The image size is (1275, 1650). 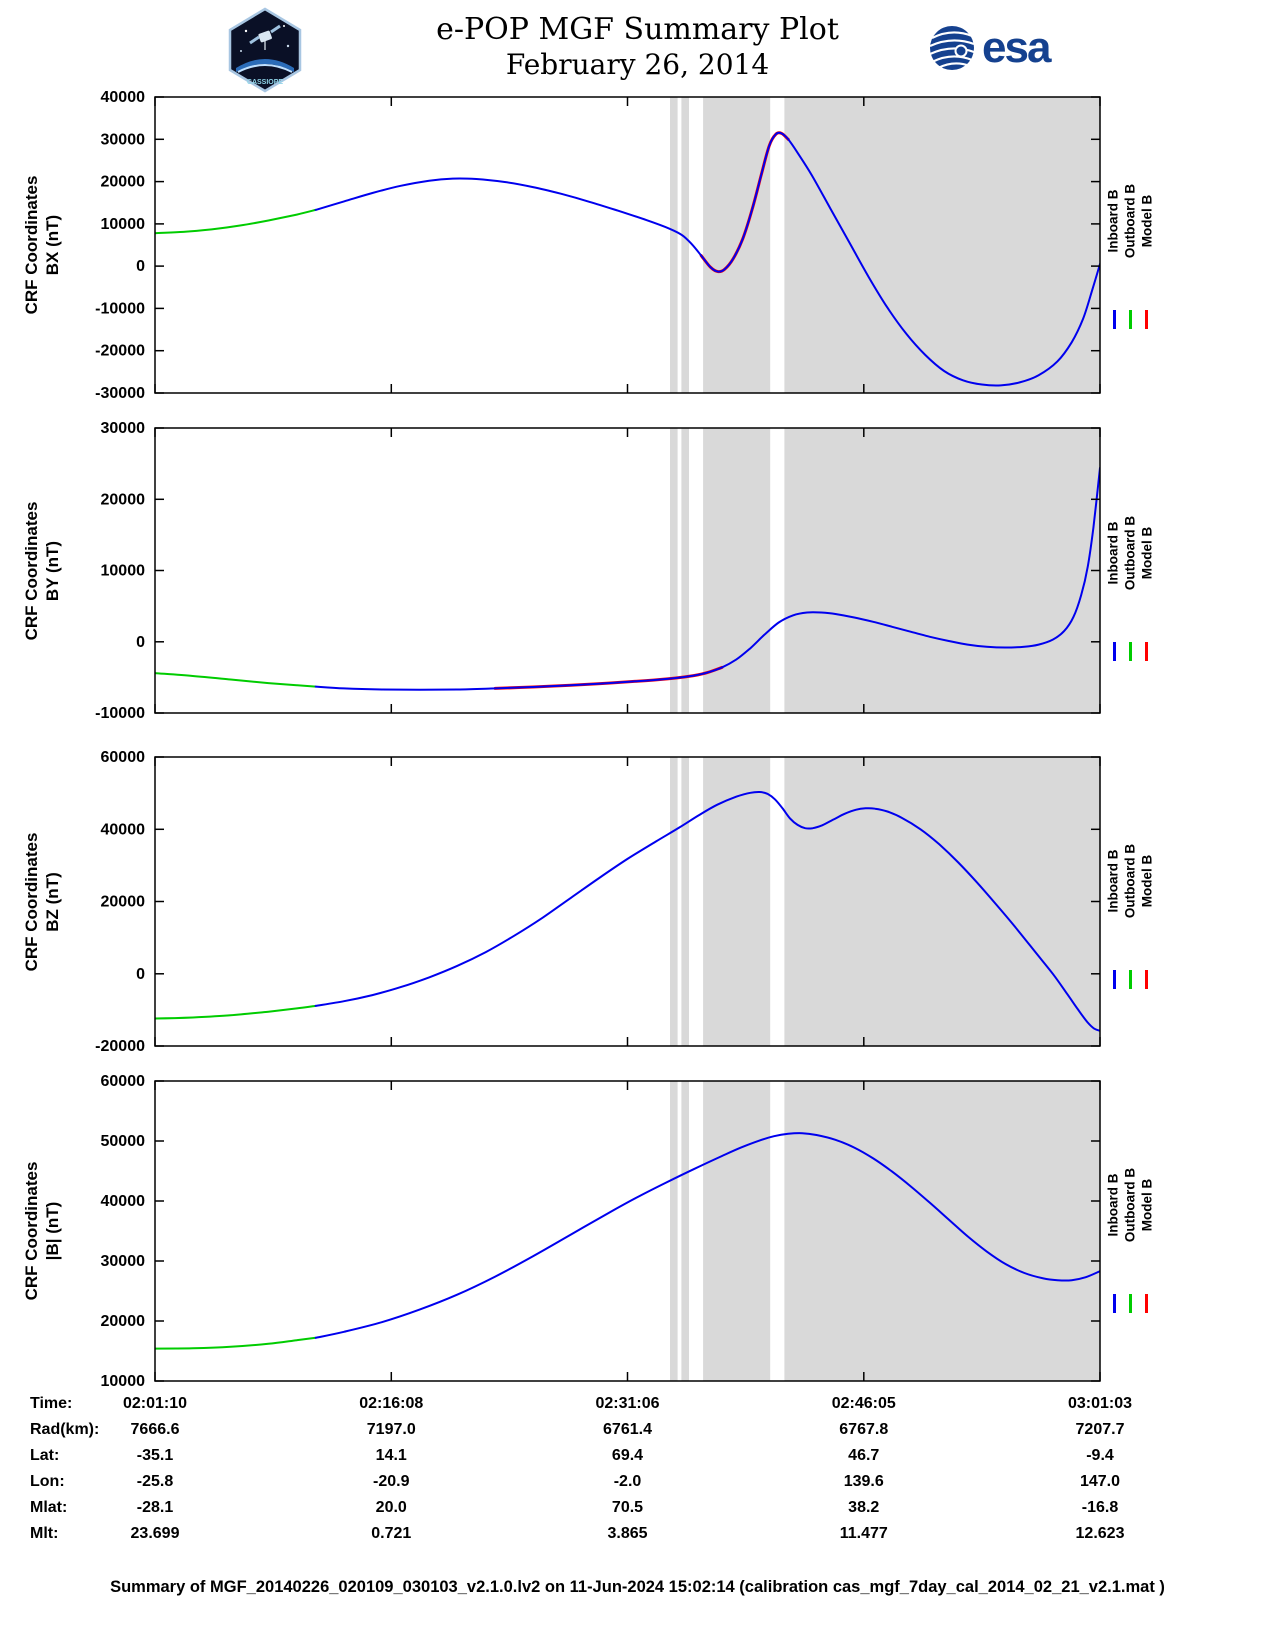 What do you see at coordinates (45, 1455) in the screenshot?
I see `row-label: Lat:` at bounding box center [45, 1455].